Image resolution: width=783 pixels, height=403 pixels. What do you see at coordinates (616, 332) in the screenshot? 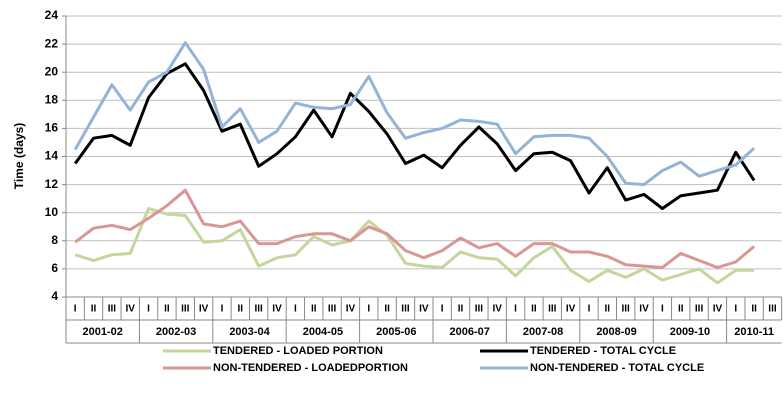
I see `x-group-label: 2008-09` at bounding box center [616, 332].